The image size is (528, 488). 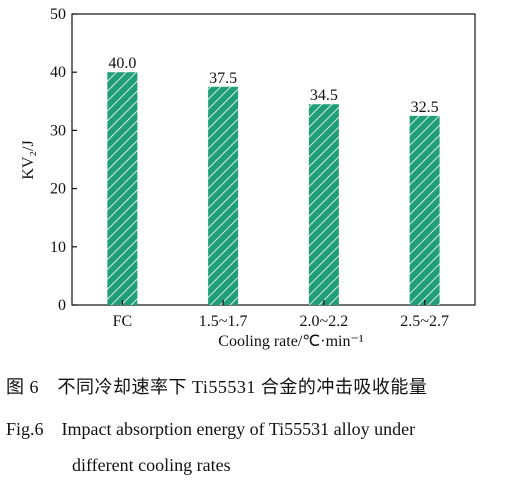 I want to click on y-tick-label: 40, so click(x=58, y=72).